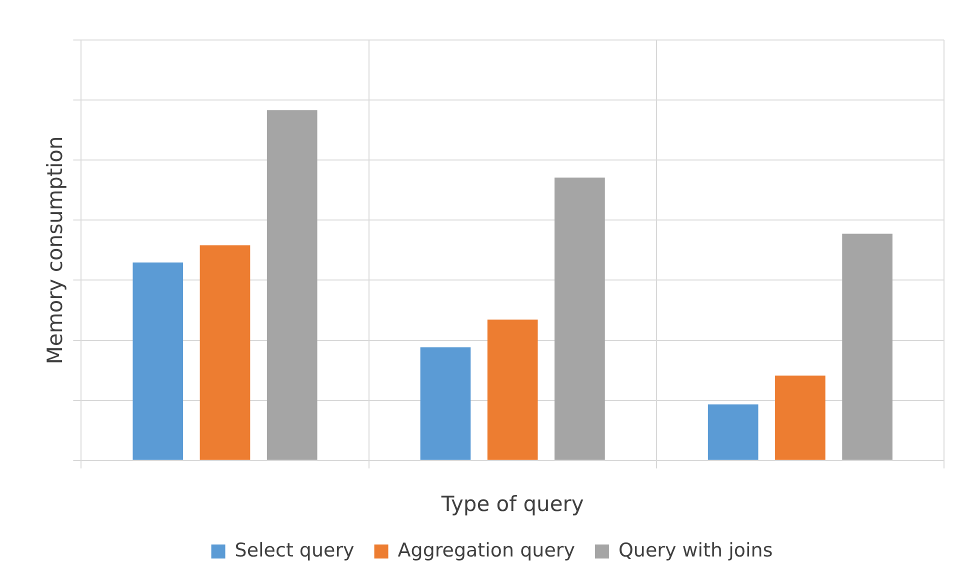  What do you see at coordinates (294, 550) in the screenshot?
I see `legend-label: Select query` at bounding box center [294, 550].